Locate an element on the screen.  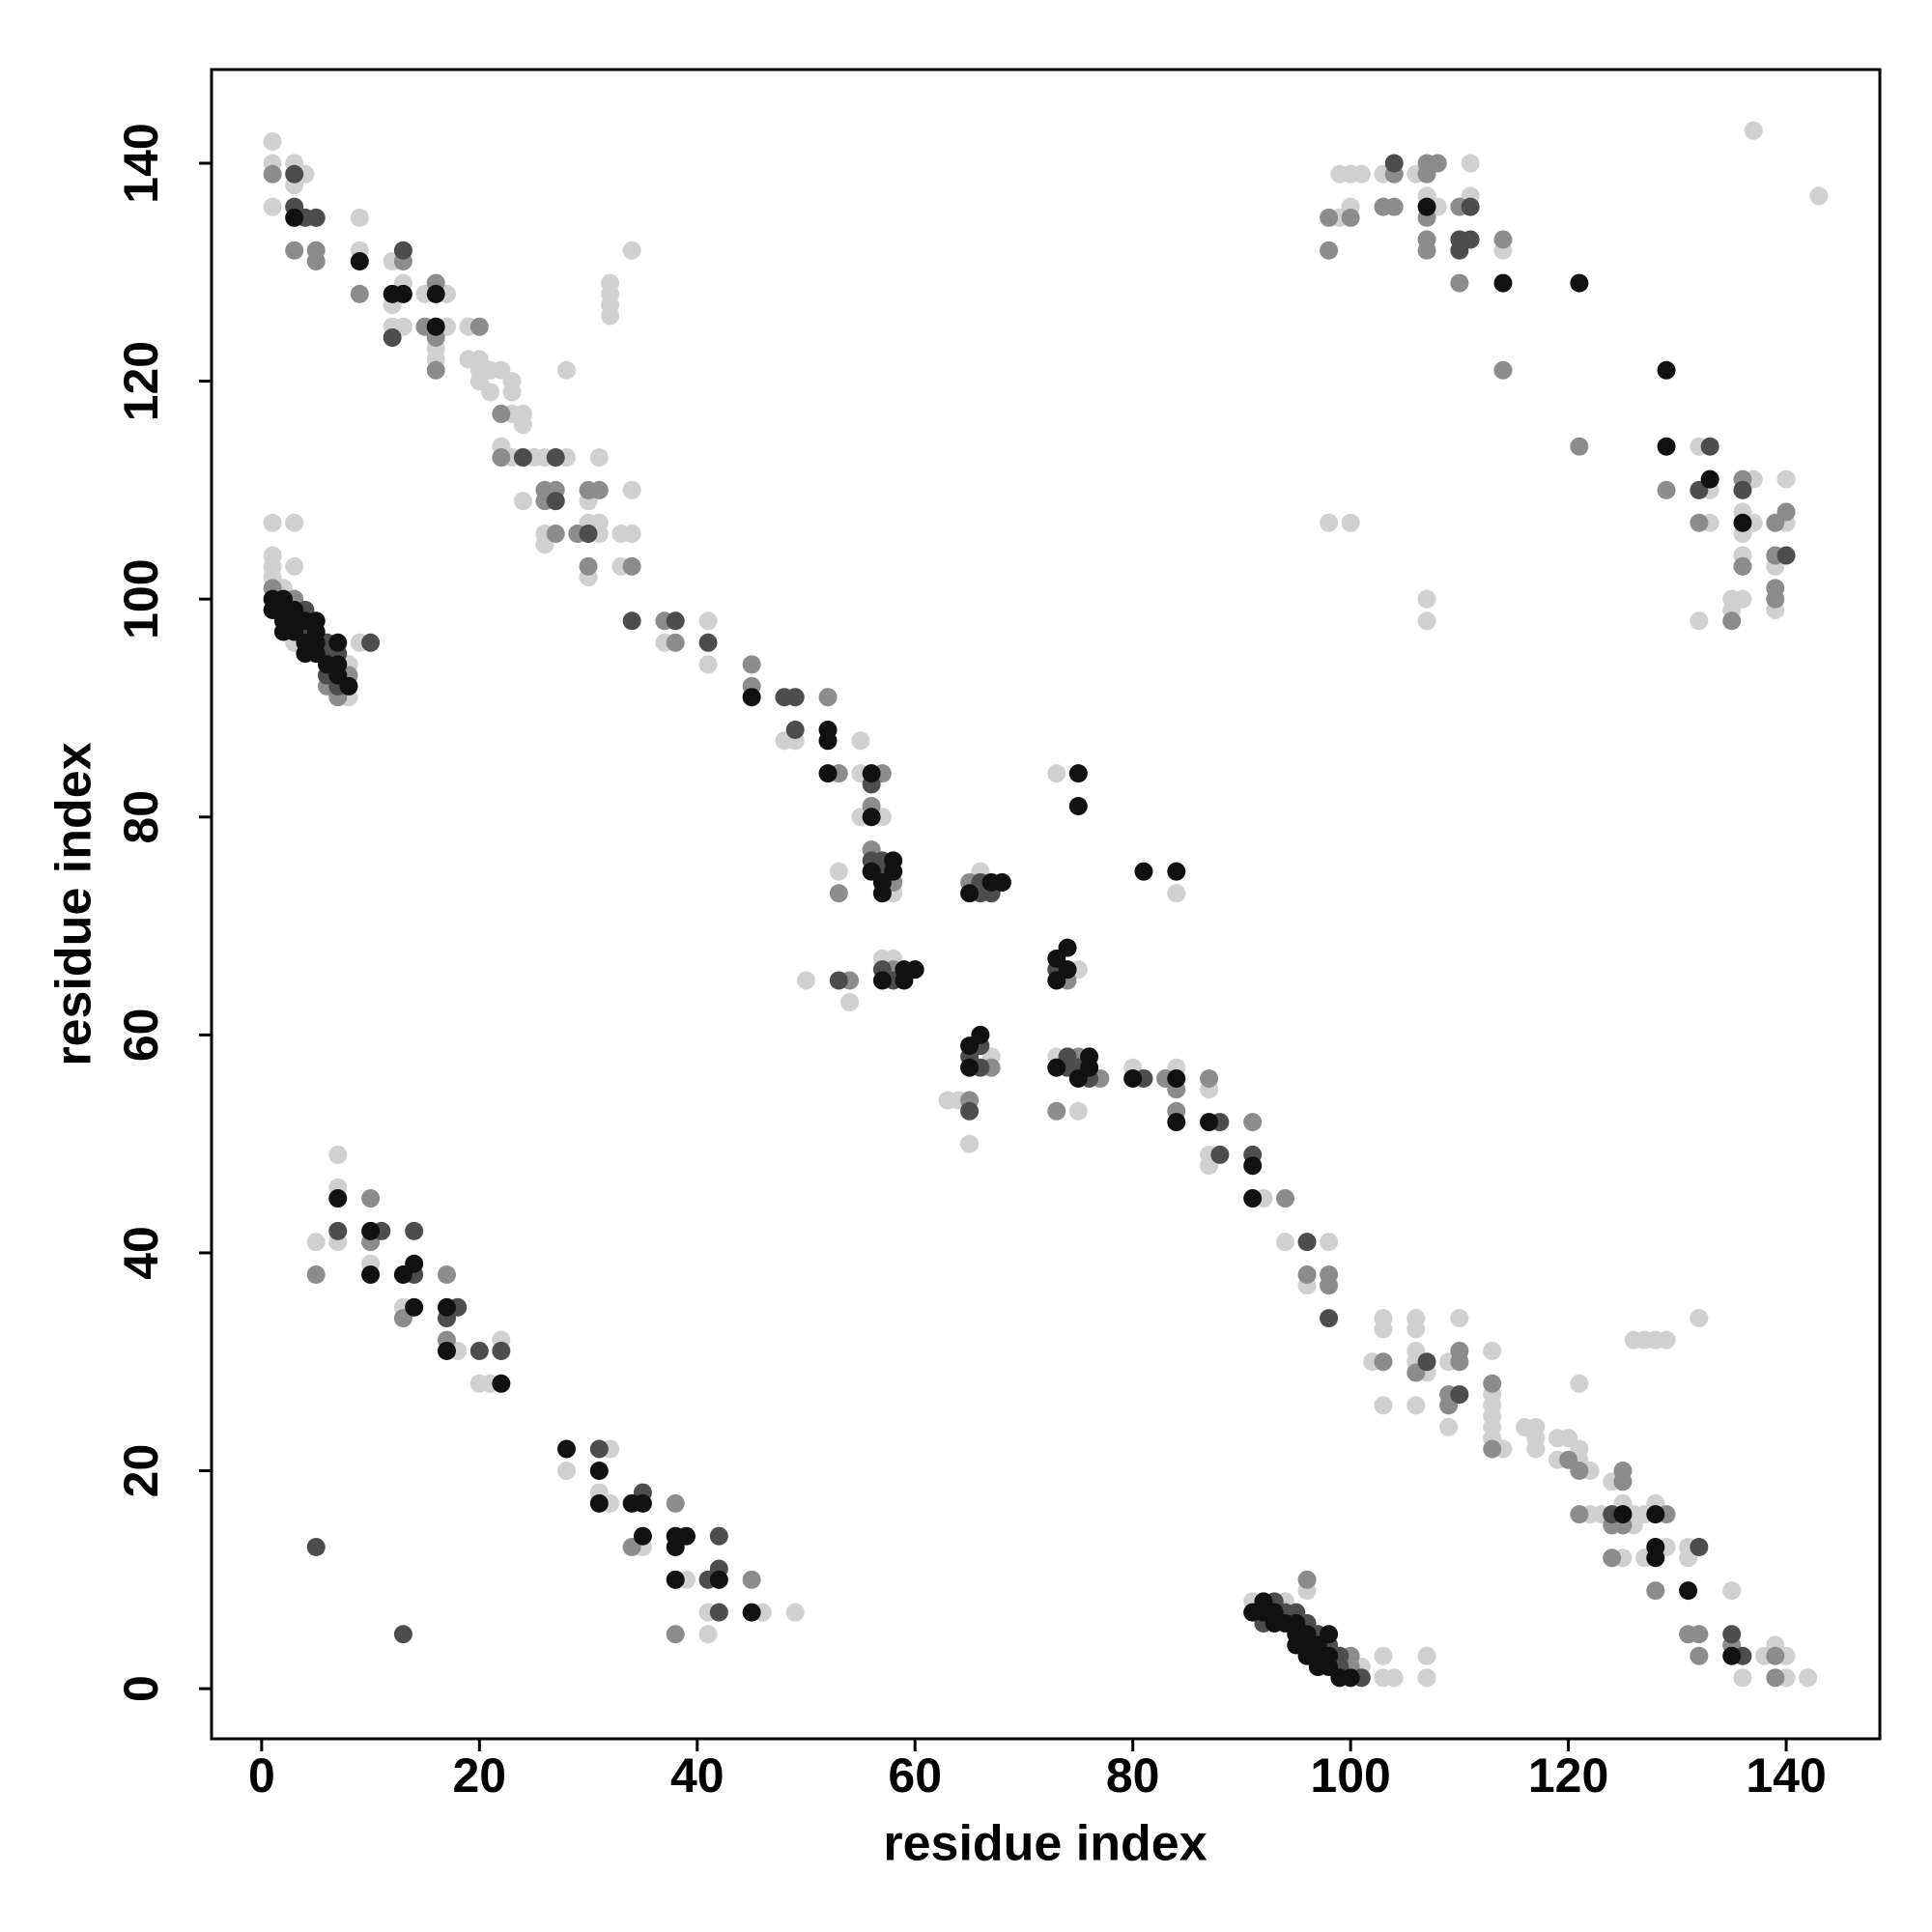
y-tick-label: 120 is located at coordinates (141, 381).